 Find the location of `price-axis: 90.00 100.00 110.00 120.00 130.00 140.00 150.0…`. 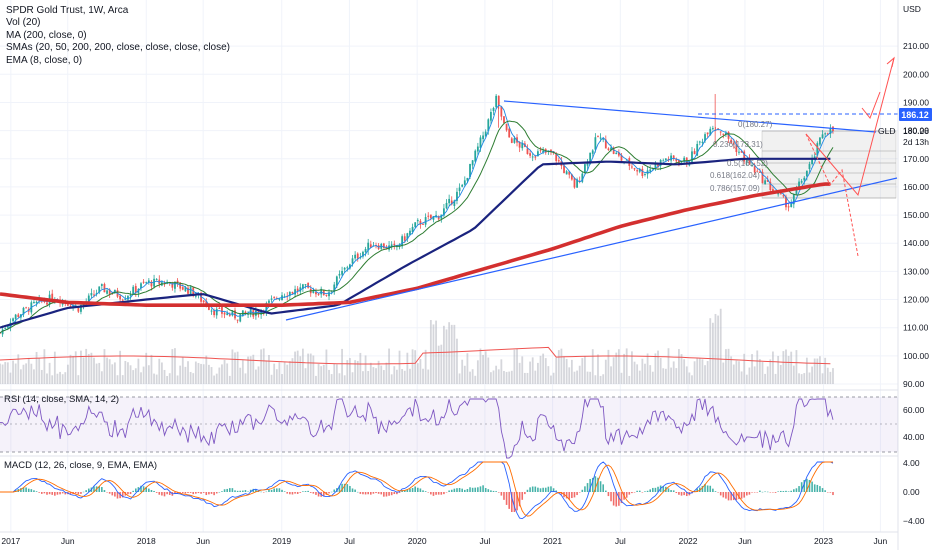

price-axis: 90.00 100.00 110.00 120.00 130.00 140.00 150.0… is located at coordinates (916, 215).